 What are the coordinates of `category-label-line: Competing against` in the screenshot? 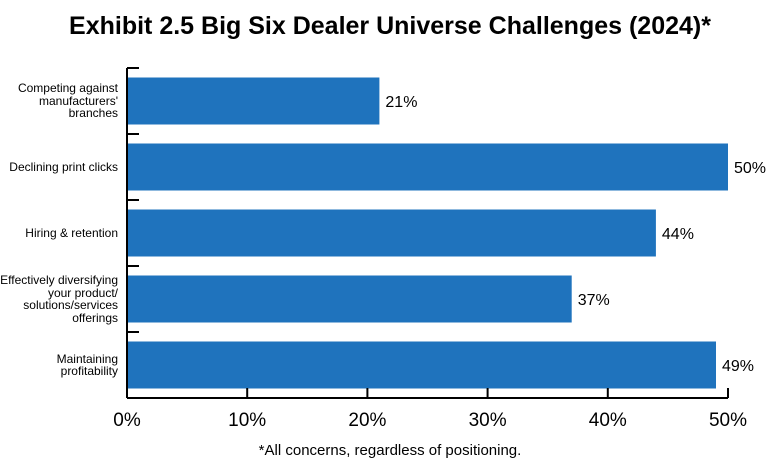 It's located at (67, 88).